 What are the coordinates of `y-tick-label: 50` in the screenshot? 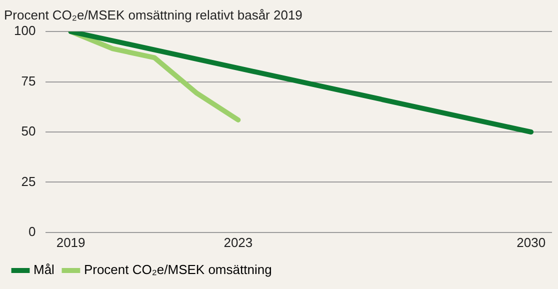 It's located at (28, 131).